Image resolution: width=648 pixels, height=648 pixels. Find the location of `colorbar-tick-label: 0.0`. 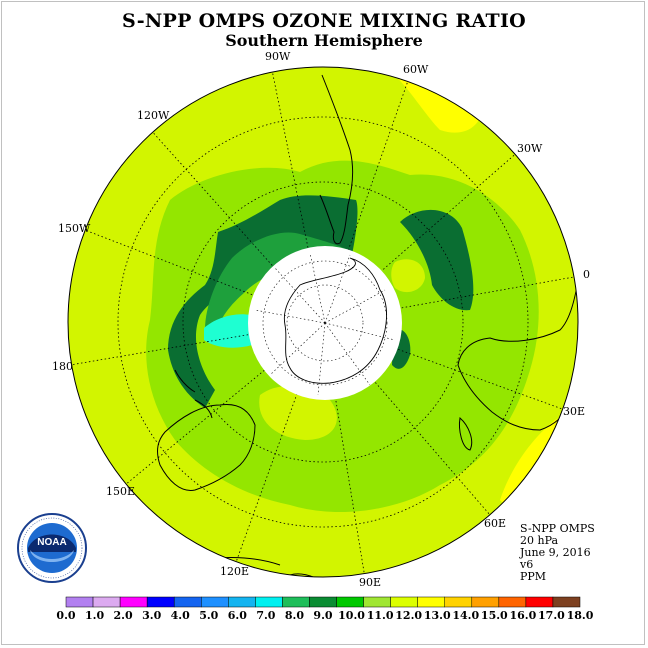

colorbar-tick-label: 0.0 is located at coordinates (65, 615).